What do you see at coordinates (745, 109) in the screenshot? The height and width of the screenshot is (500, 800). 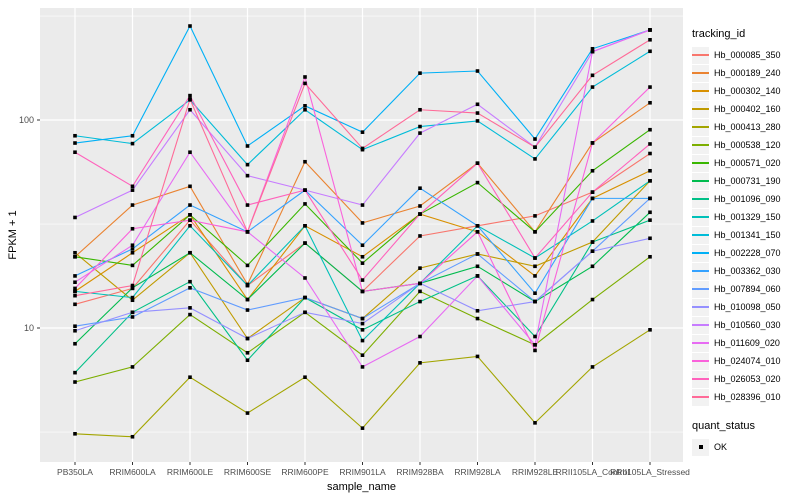 I see `legend-item-Hb_000402_160: Hb_000402_160` at bounding box center [745, 109].